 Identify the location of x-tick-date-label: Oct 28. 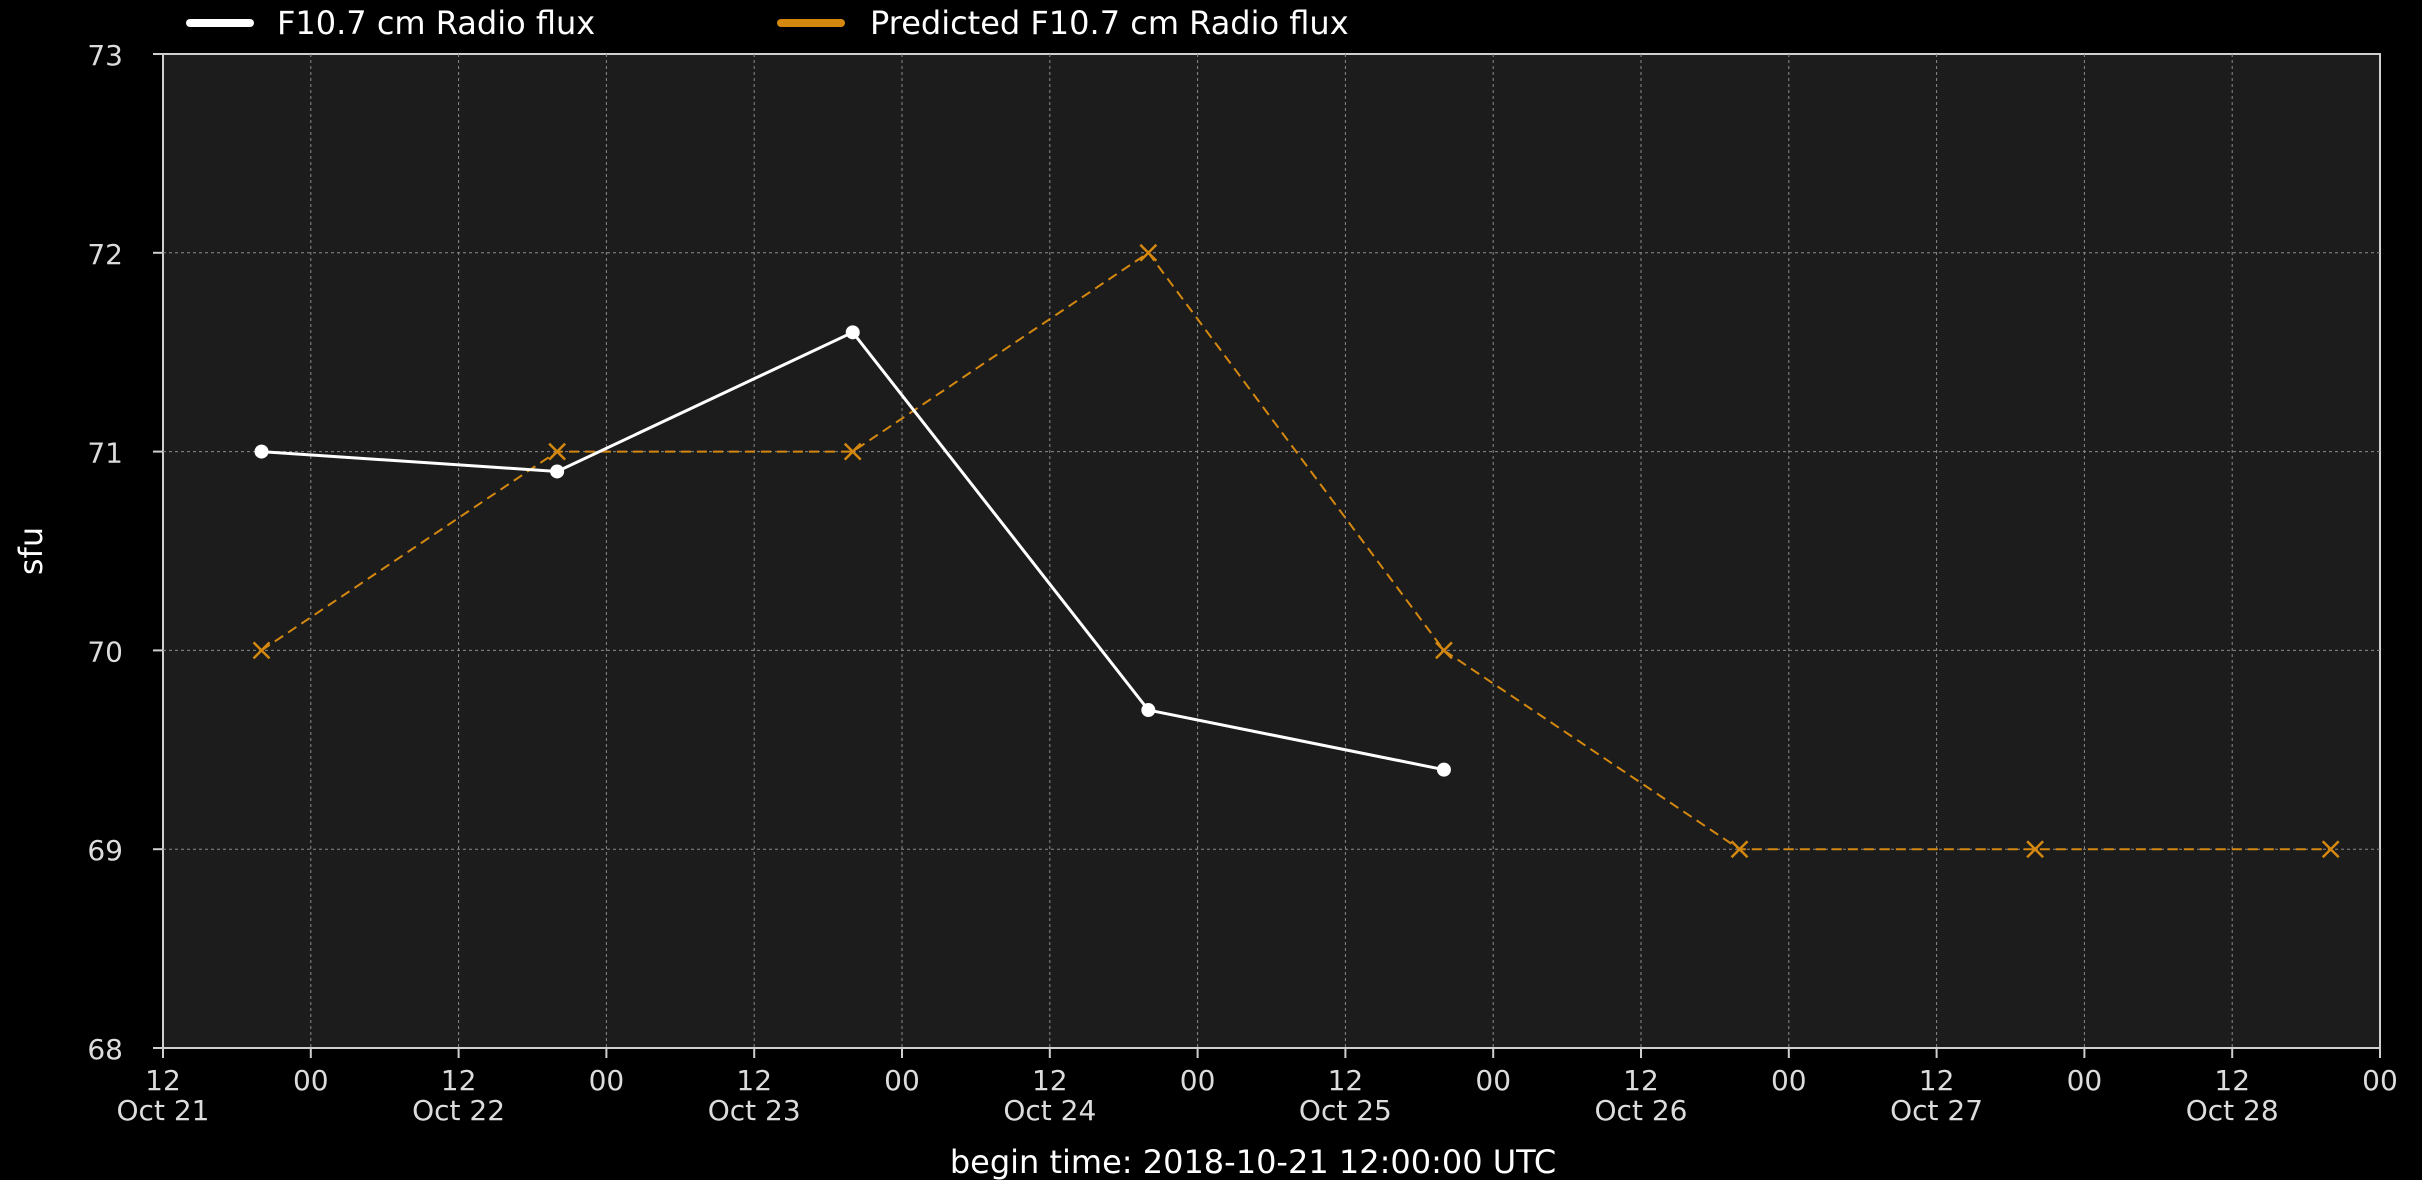
(2232, 1110).